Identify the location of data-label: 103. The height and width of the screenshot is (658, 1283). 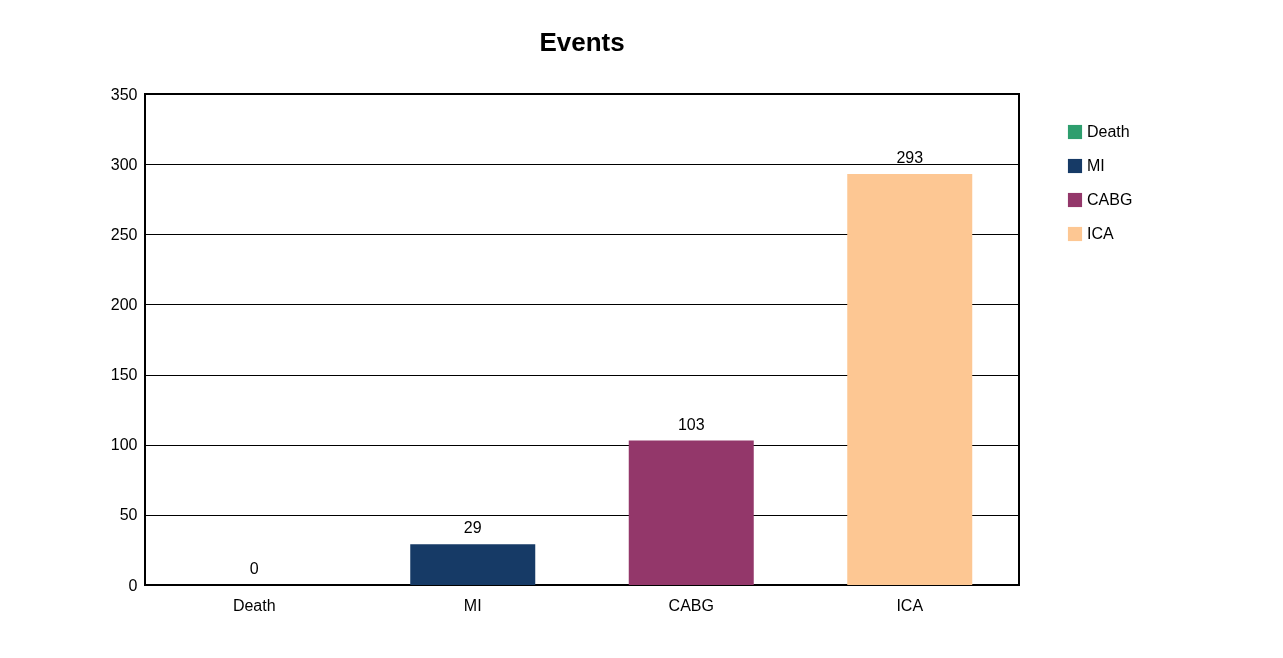
(691, 424).